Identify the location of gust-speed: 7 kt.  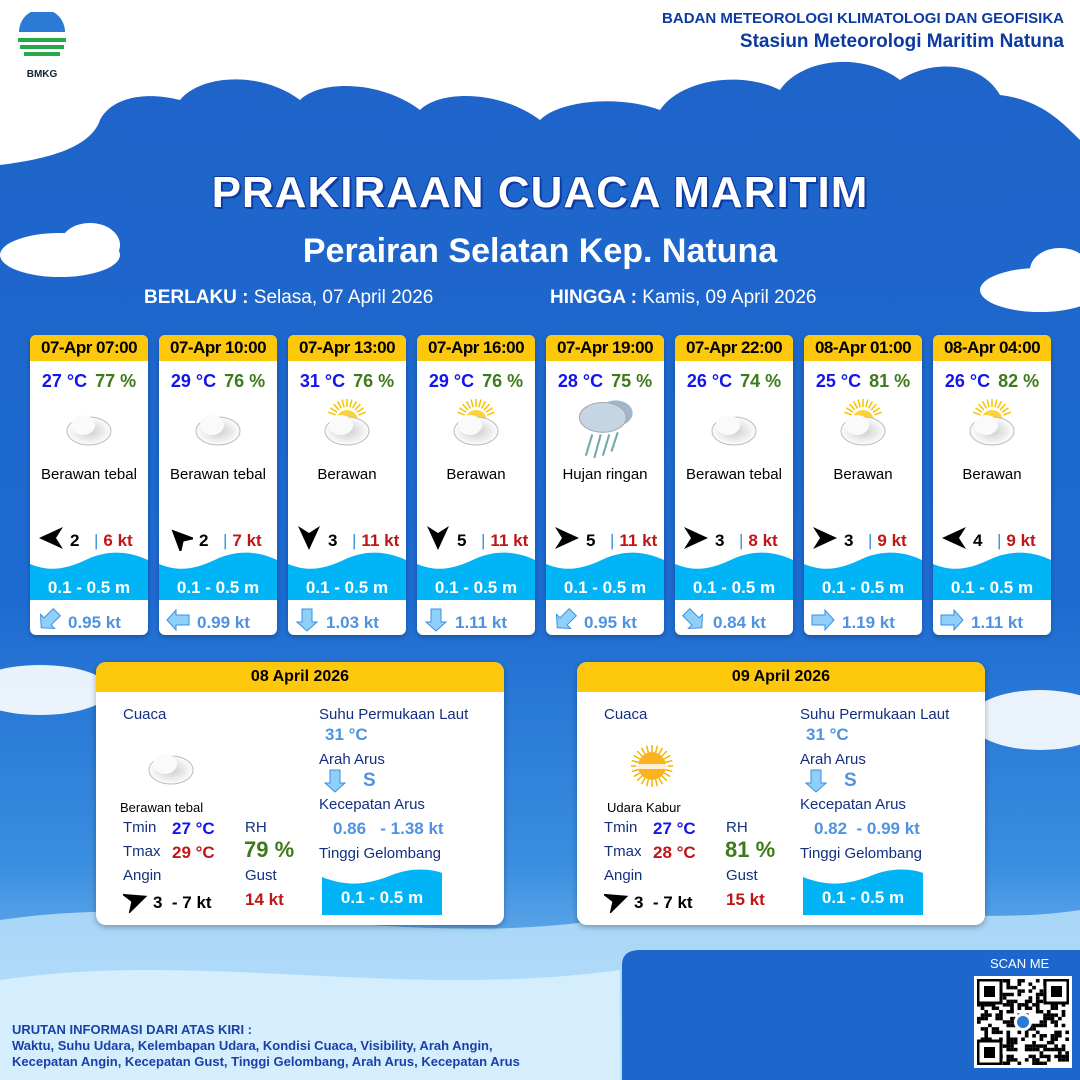
(247, 540).